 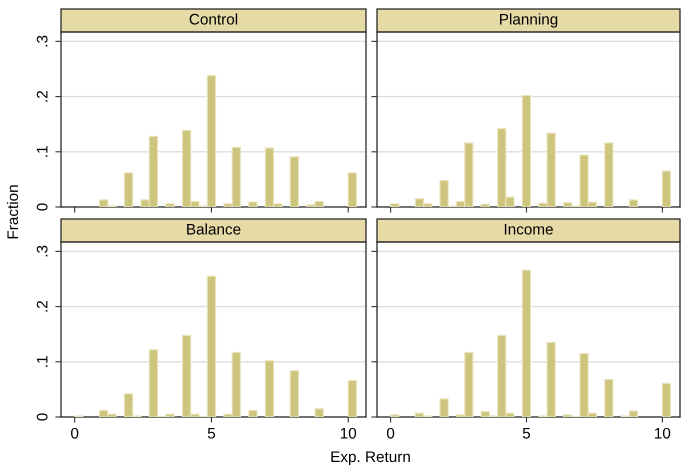 I want to click on y-axis-title: Fraction, so click(x=12, y=211).